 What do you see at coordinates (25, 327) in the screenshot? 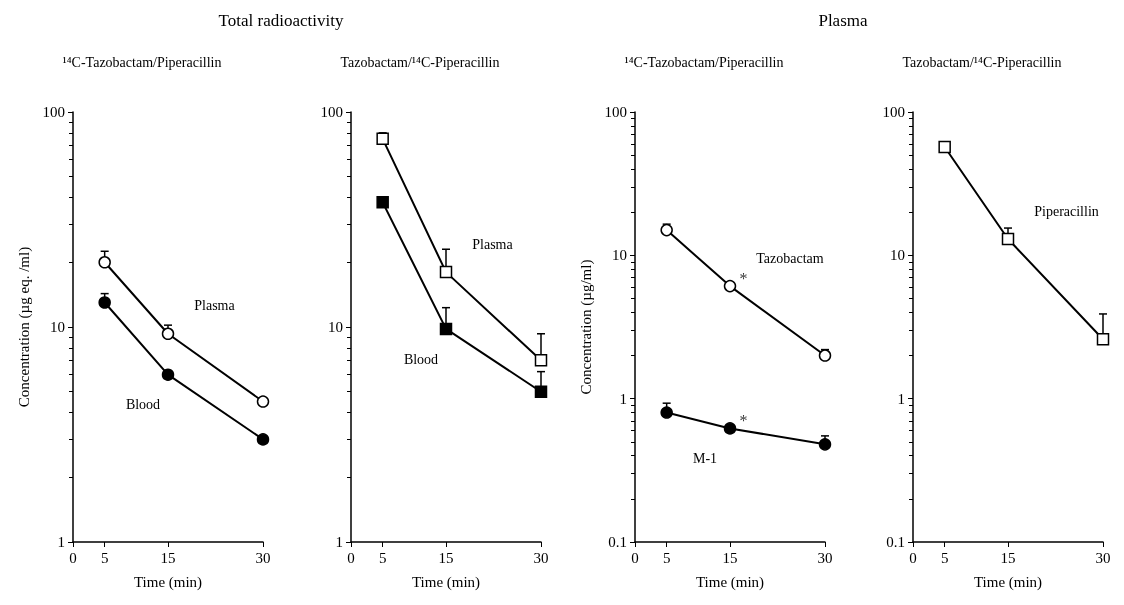
I see `y-axis-title: Concentration (µg eq. /ml)` at bounding box center [25, 327].